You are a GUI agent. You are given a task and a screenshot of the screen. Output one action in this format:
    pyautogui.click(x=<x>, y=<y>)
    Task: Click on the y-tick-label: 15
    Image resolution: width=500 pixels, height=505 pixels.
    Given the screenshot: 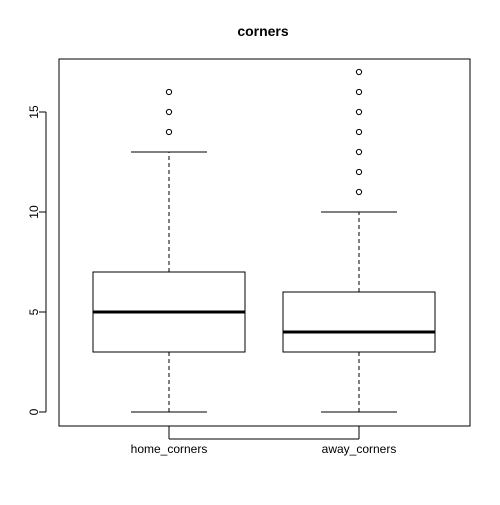 What is the action you would take?
    pyautogui.click(x=34, y=112)
    